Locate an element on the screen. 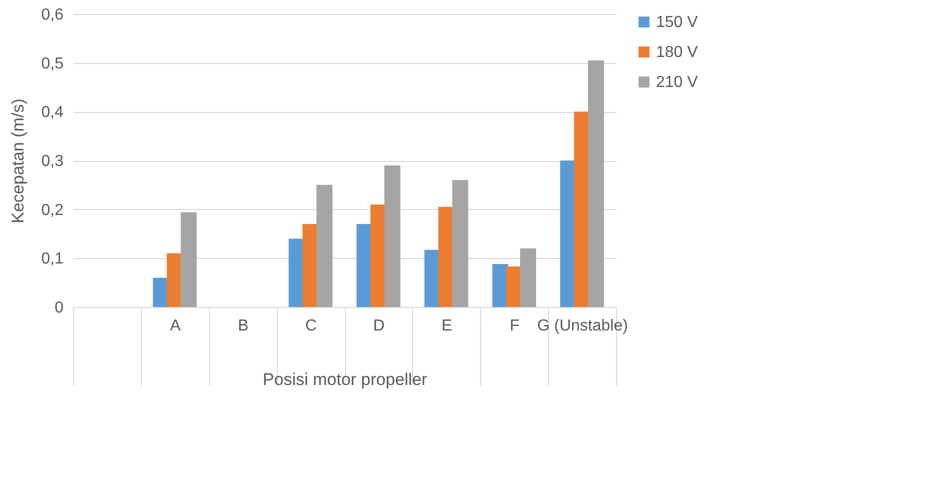 The width and height of the screenshot is (936, 504). legend-label: 150 V is located at coordinates (677, 22).